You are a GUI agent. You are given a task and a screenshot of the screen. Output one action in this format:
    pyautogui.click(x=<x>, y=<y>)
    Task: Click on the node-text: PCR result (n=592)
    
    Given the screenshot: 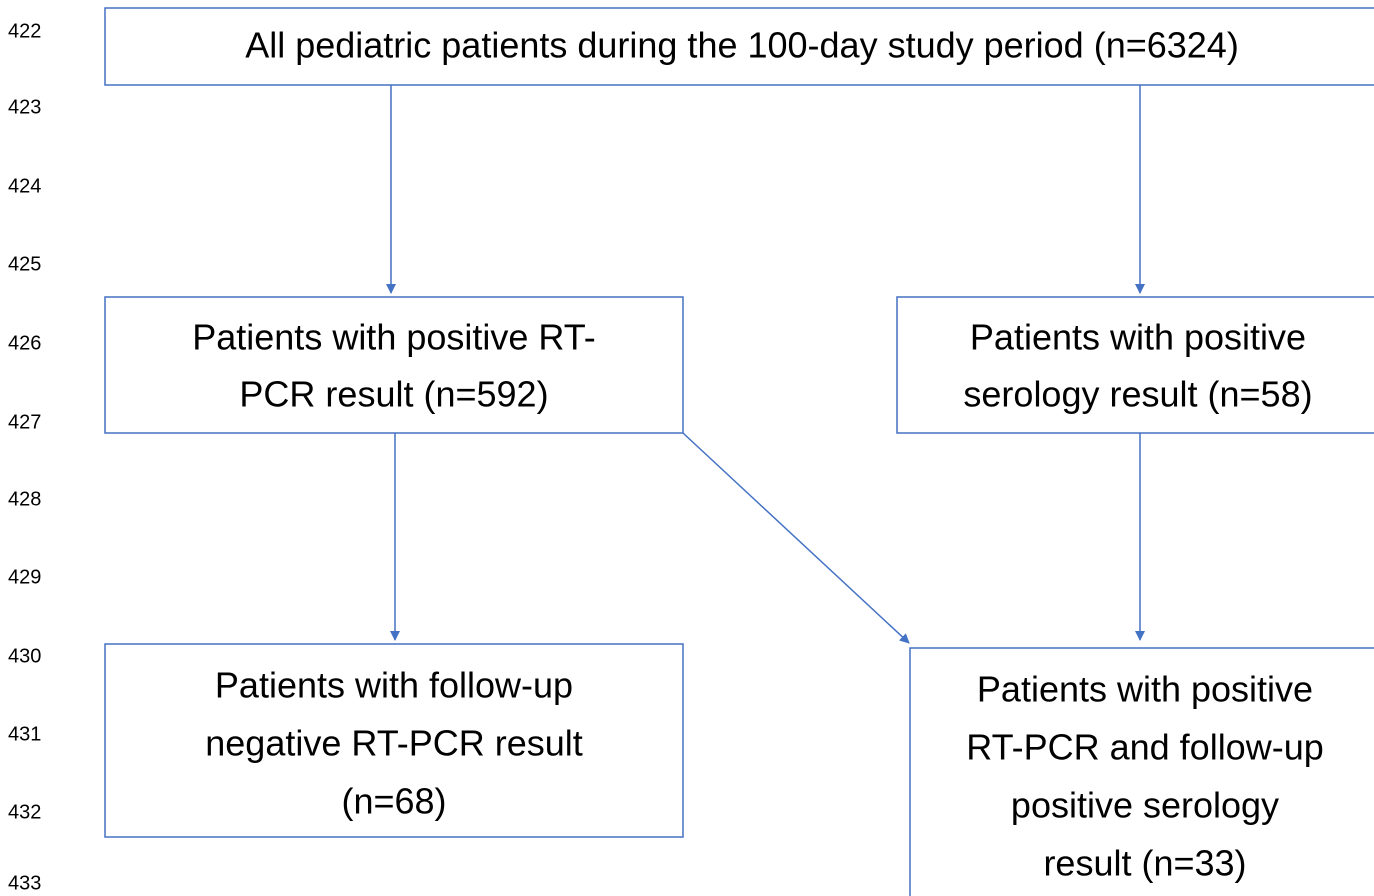 What is the action you would take?
    pyautogui.click(x=393, y=394)
    